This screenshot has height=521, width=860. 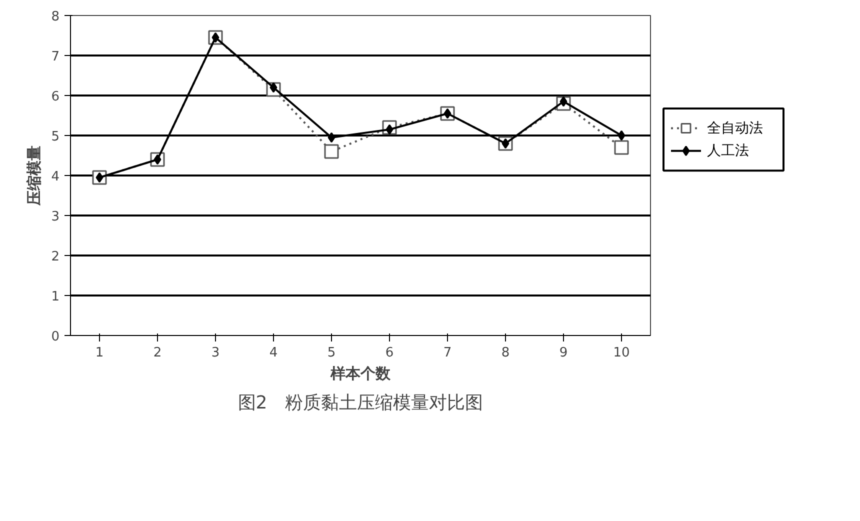 What do you see at coordinates (55, 137) in the screenshot?
I see `y-tick-label: 5` at bounding box center [55, 137].